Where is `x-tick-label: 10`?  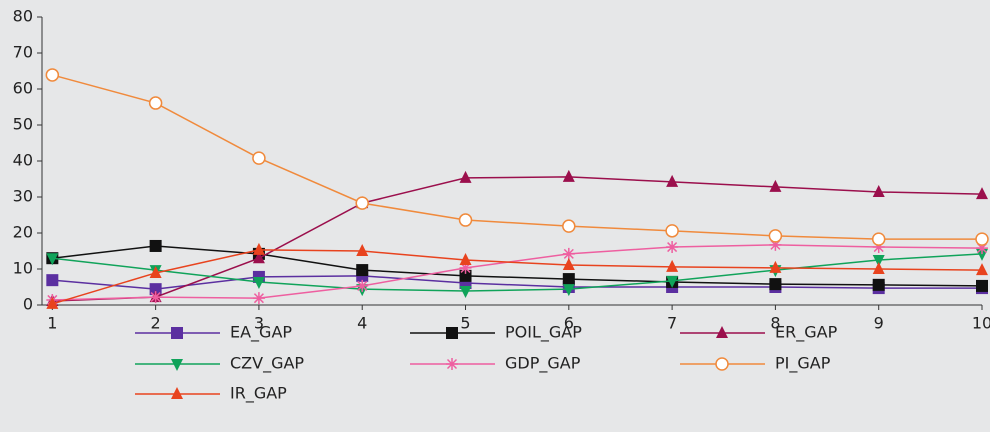 x-tick-label: 10 is located at coordinates (981, 323).